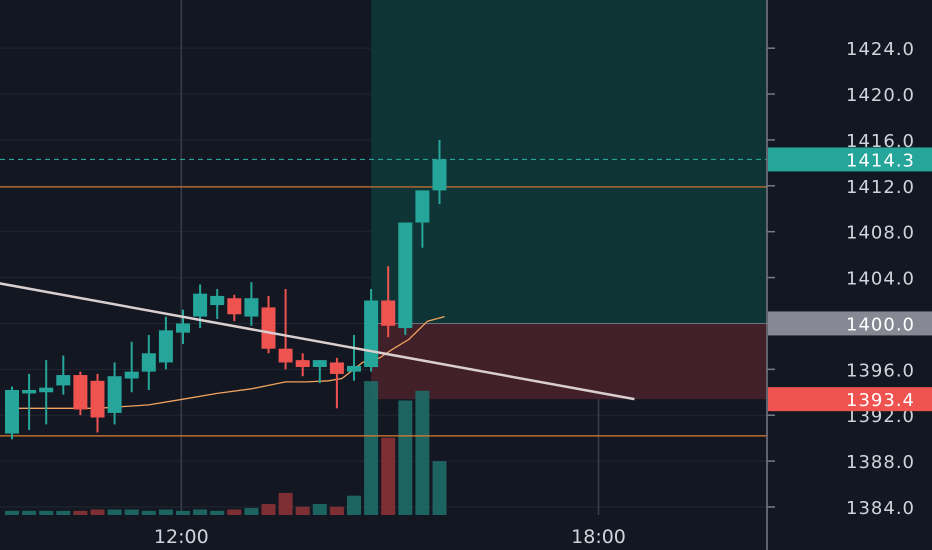 The height and width of the screenshot is (550, 932). What do you see at coordinates (880, 49) in the screenshot?
I see `price-tick-label: 1424.0` at bounding box center [880, 49].